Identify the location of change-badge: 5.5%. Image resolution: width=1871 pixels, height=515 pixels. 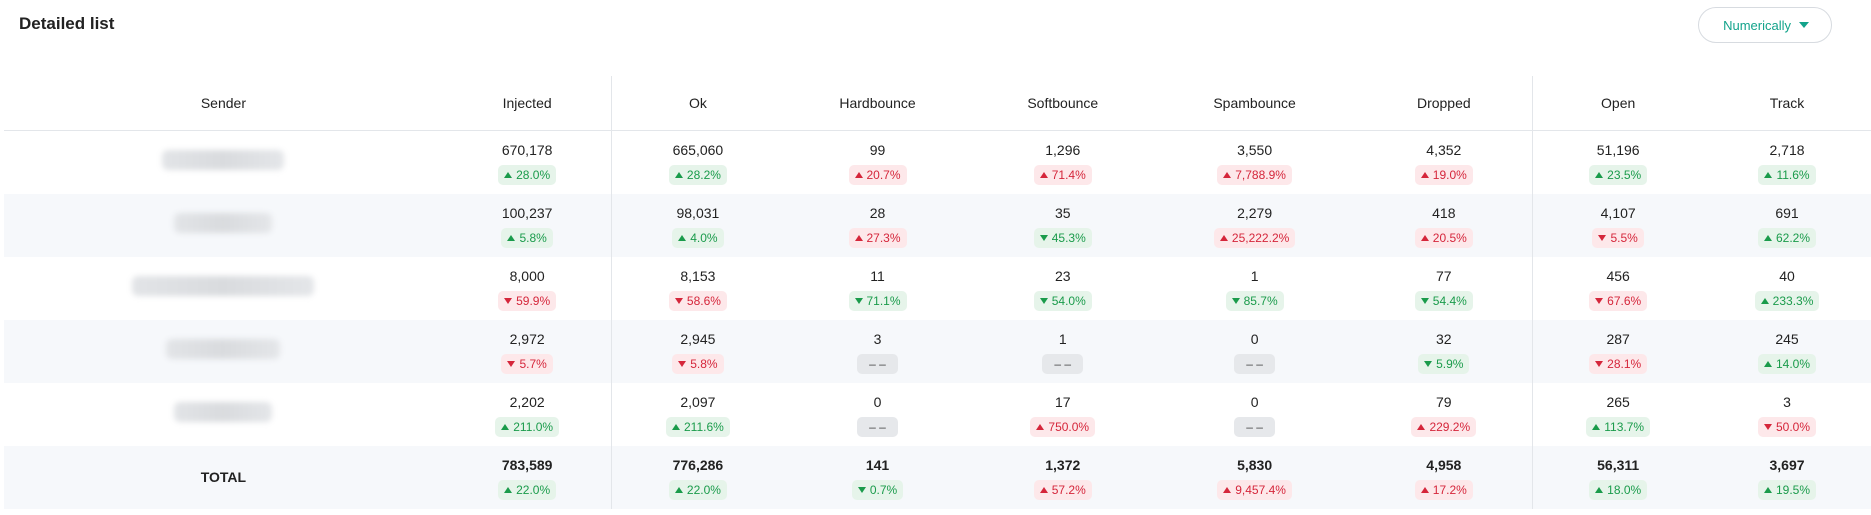
(1618, 237).